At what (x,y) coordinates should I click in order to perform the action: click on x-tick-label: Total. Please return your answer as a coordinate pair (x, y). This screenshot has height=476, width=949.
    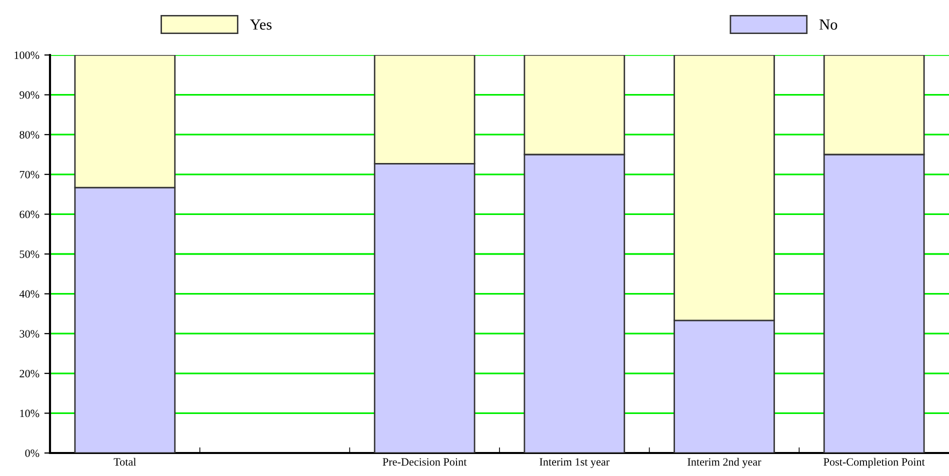
    Looking at the image, I should click on (125, 462).